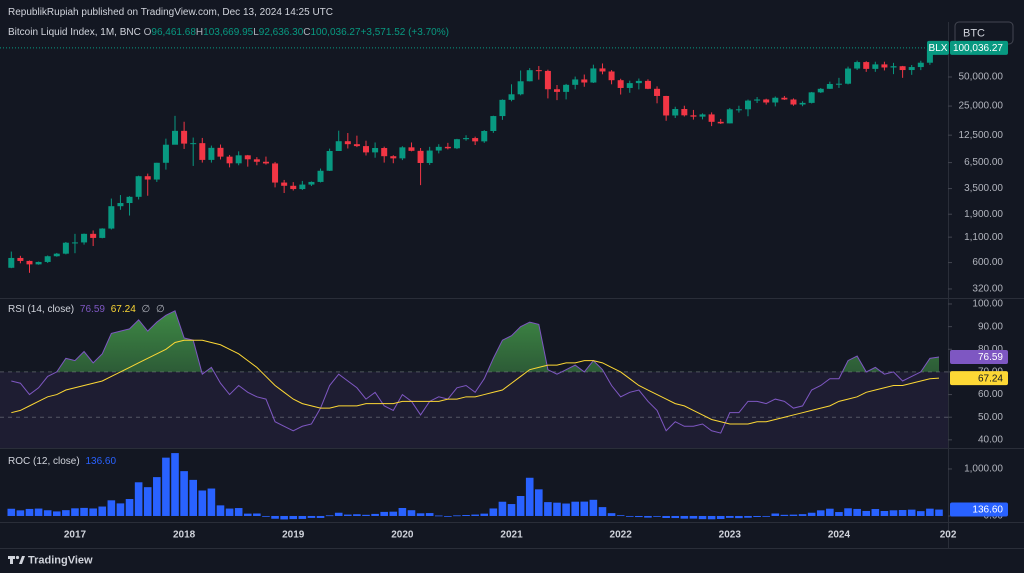 The height and width of the screenshot is (573, 1024). What do you see at coordinates (979, 509) in the screenshot?
I see `axis-value-box` at bounding box center [979, 509].